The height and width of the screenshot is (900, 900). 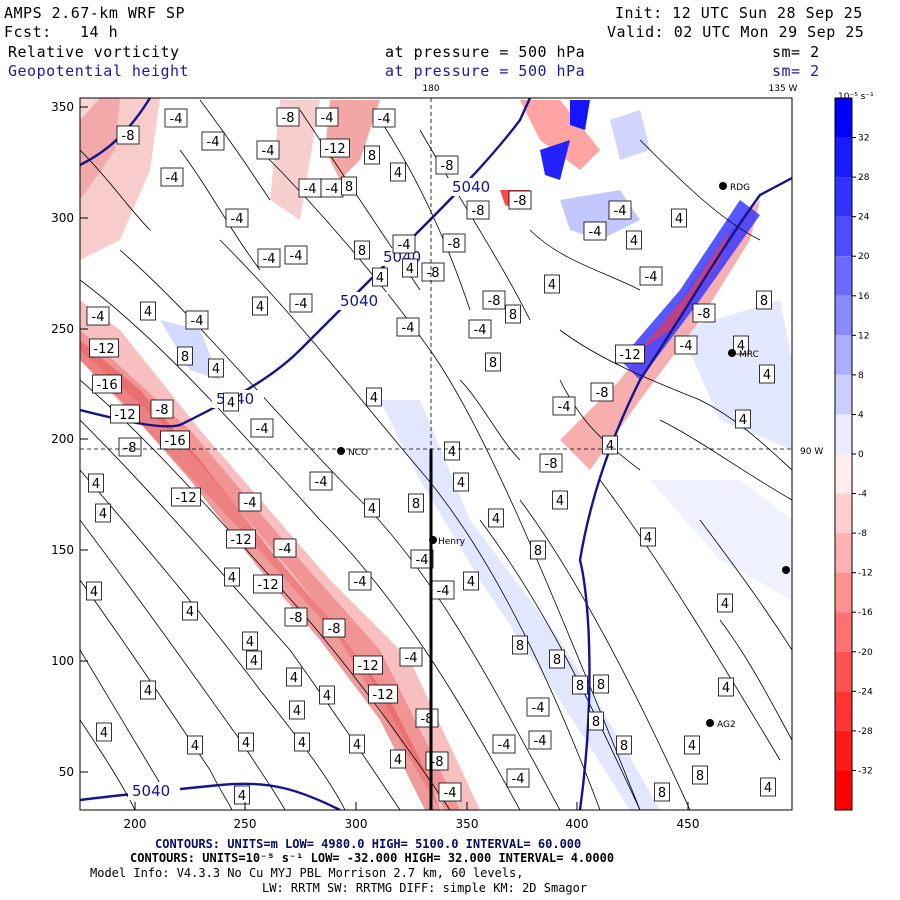 What do you see at coordinates (99, 71) in the screenshot?
I see `field-height: Geopotential height` at bounding box center [99, 71].